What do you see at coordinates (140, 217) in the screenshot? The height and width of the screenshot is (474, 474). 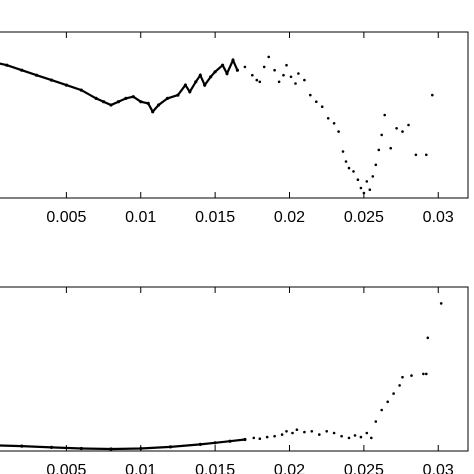 I see `x-tick-label: 0.01` at bounding box center [140, 217].